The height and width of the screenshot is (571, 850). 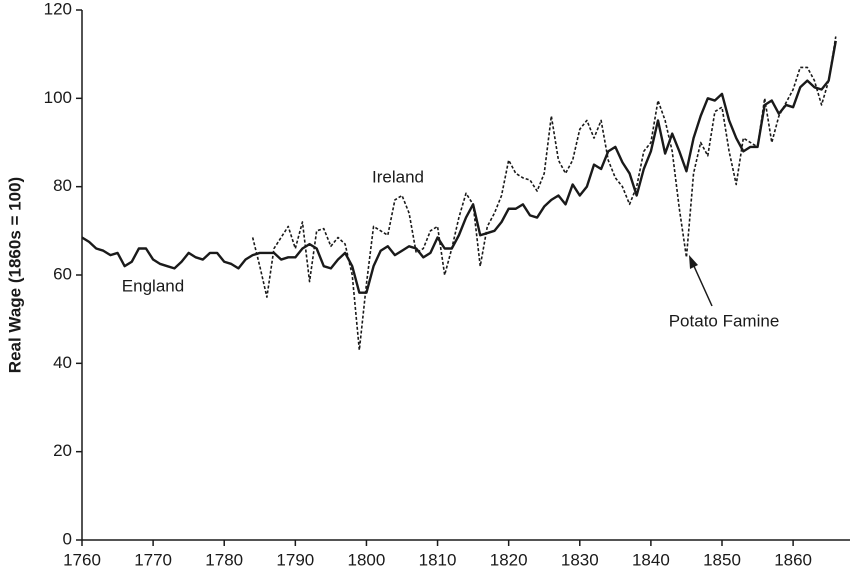 I want to click on y-axis-label: Real Wage (1860s = 100), so click(x=14, y=275).